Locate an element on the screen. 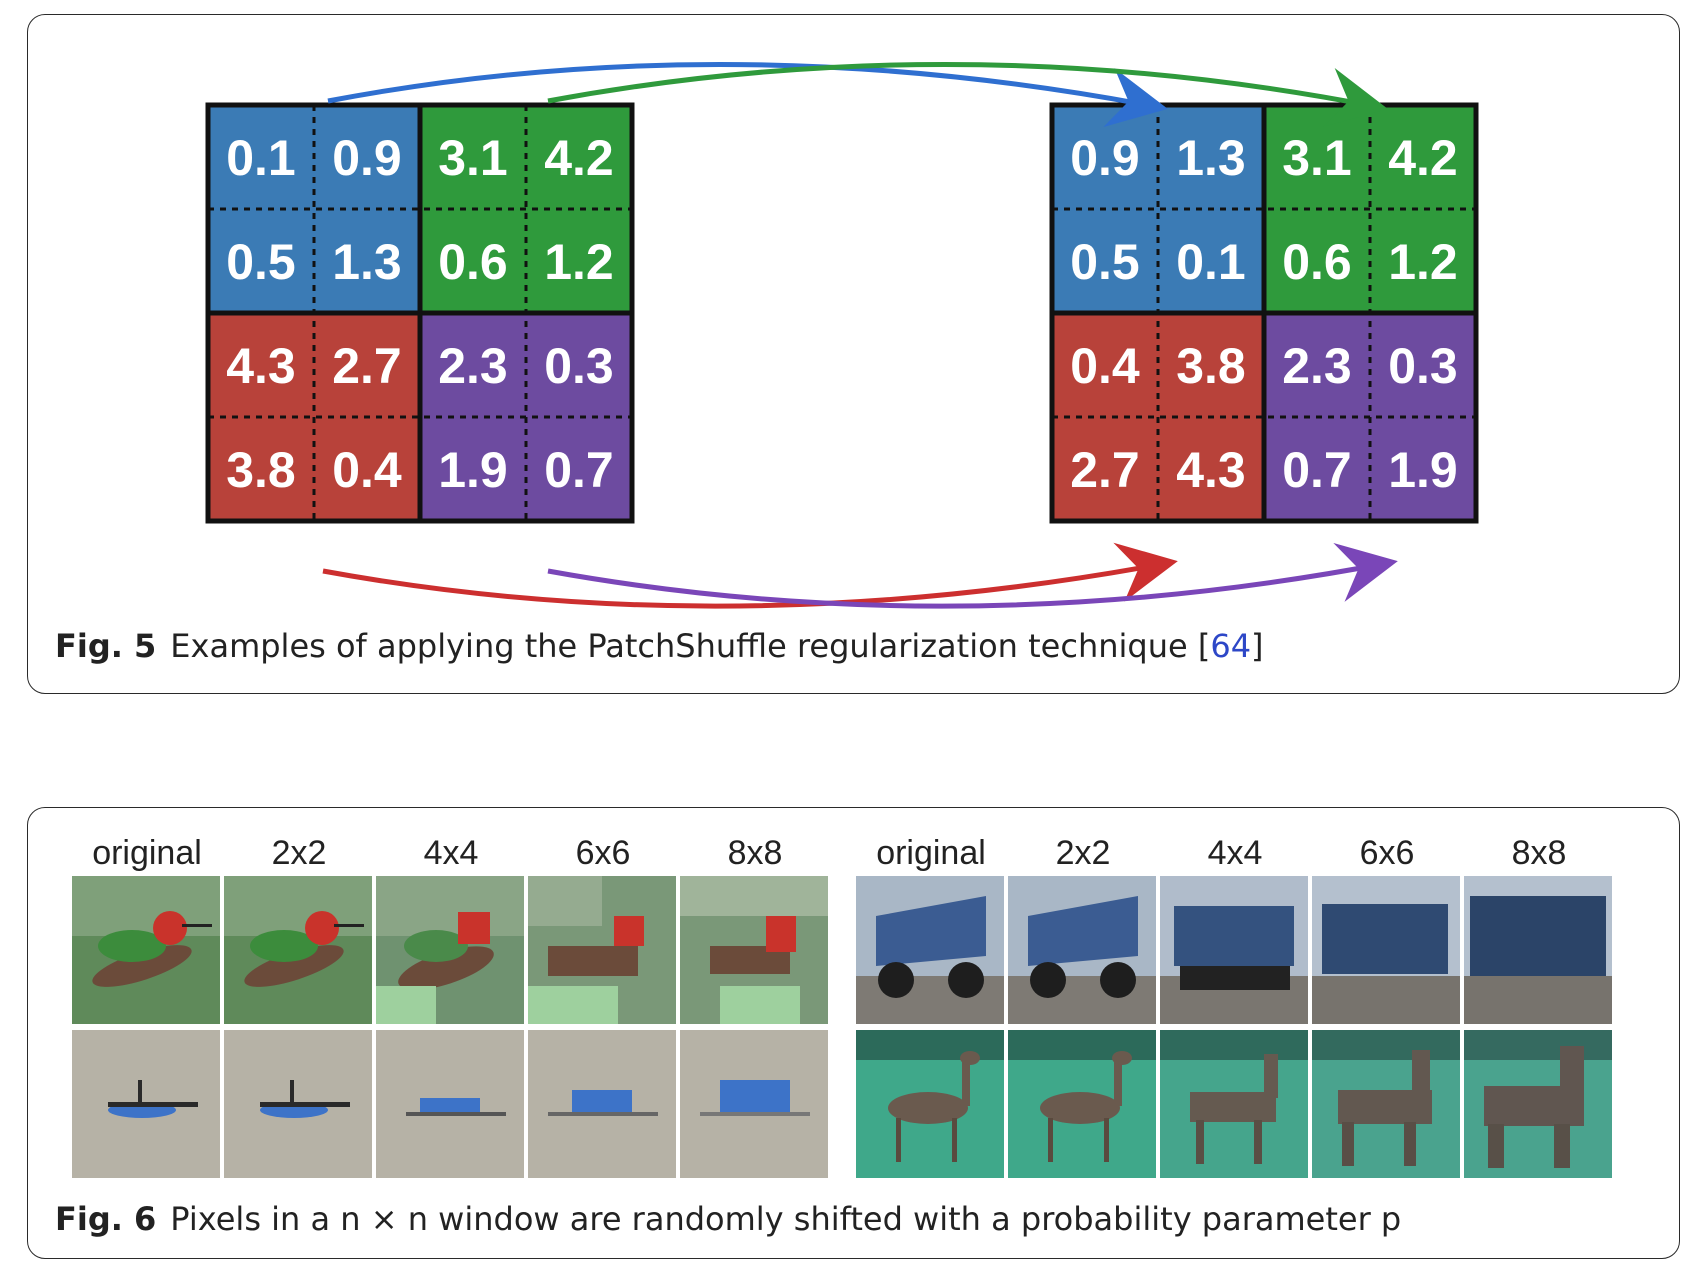  left-cell-value: 0.9 is located at coordinates (367, 158).